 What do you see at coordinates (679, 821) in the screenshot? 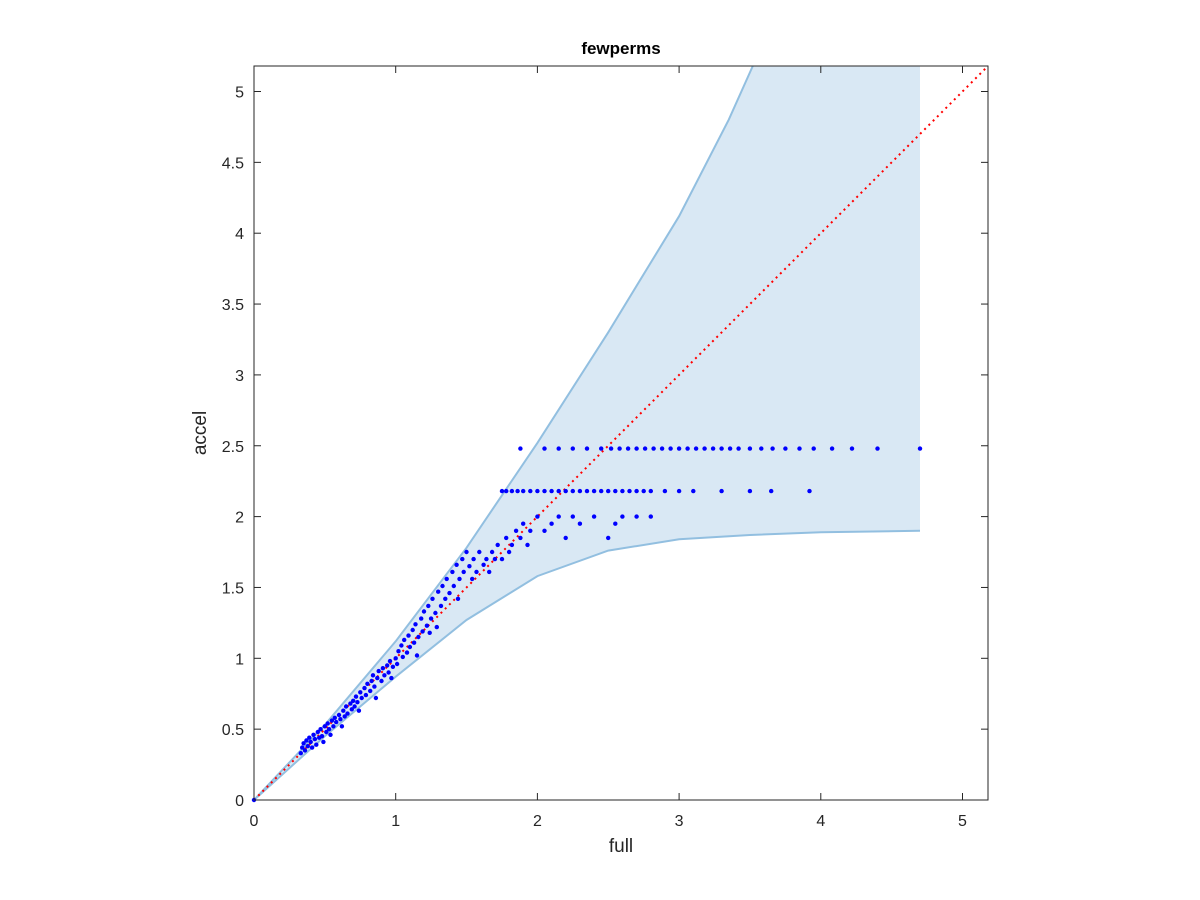
I see `x-tick-label: 3` at bounding box center [679, 821].